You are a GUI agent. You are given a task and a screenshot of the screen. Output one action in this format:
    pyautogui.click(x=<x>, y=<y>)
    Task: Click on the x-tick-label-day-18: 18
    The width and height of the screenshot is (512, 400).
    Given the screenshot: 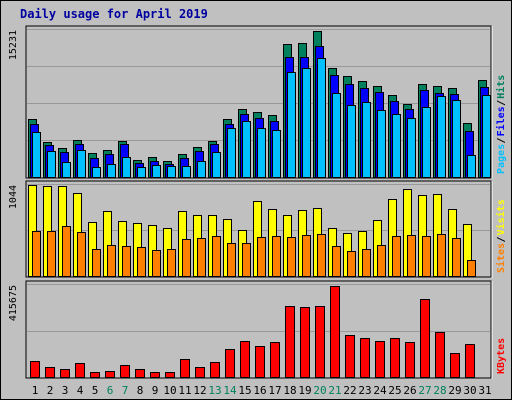 What is the action you would take?
    pyautogui.click(x=289, y=390)
    